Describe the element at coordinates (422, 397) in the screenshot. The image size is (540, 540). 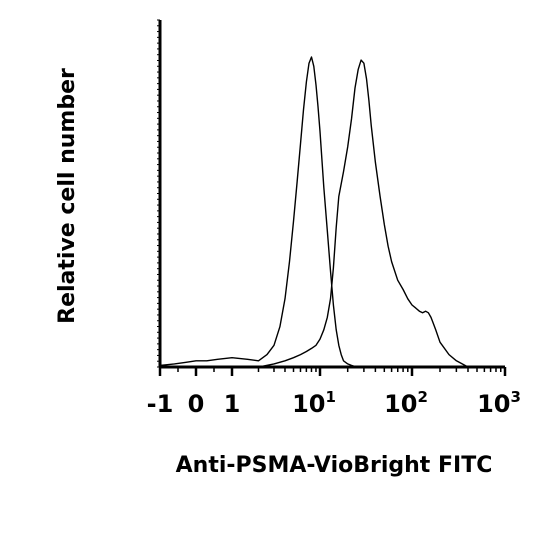
I see `x-tick-exponent: 2` at that location.